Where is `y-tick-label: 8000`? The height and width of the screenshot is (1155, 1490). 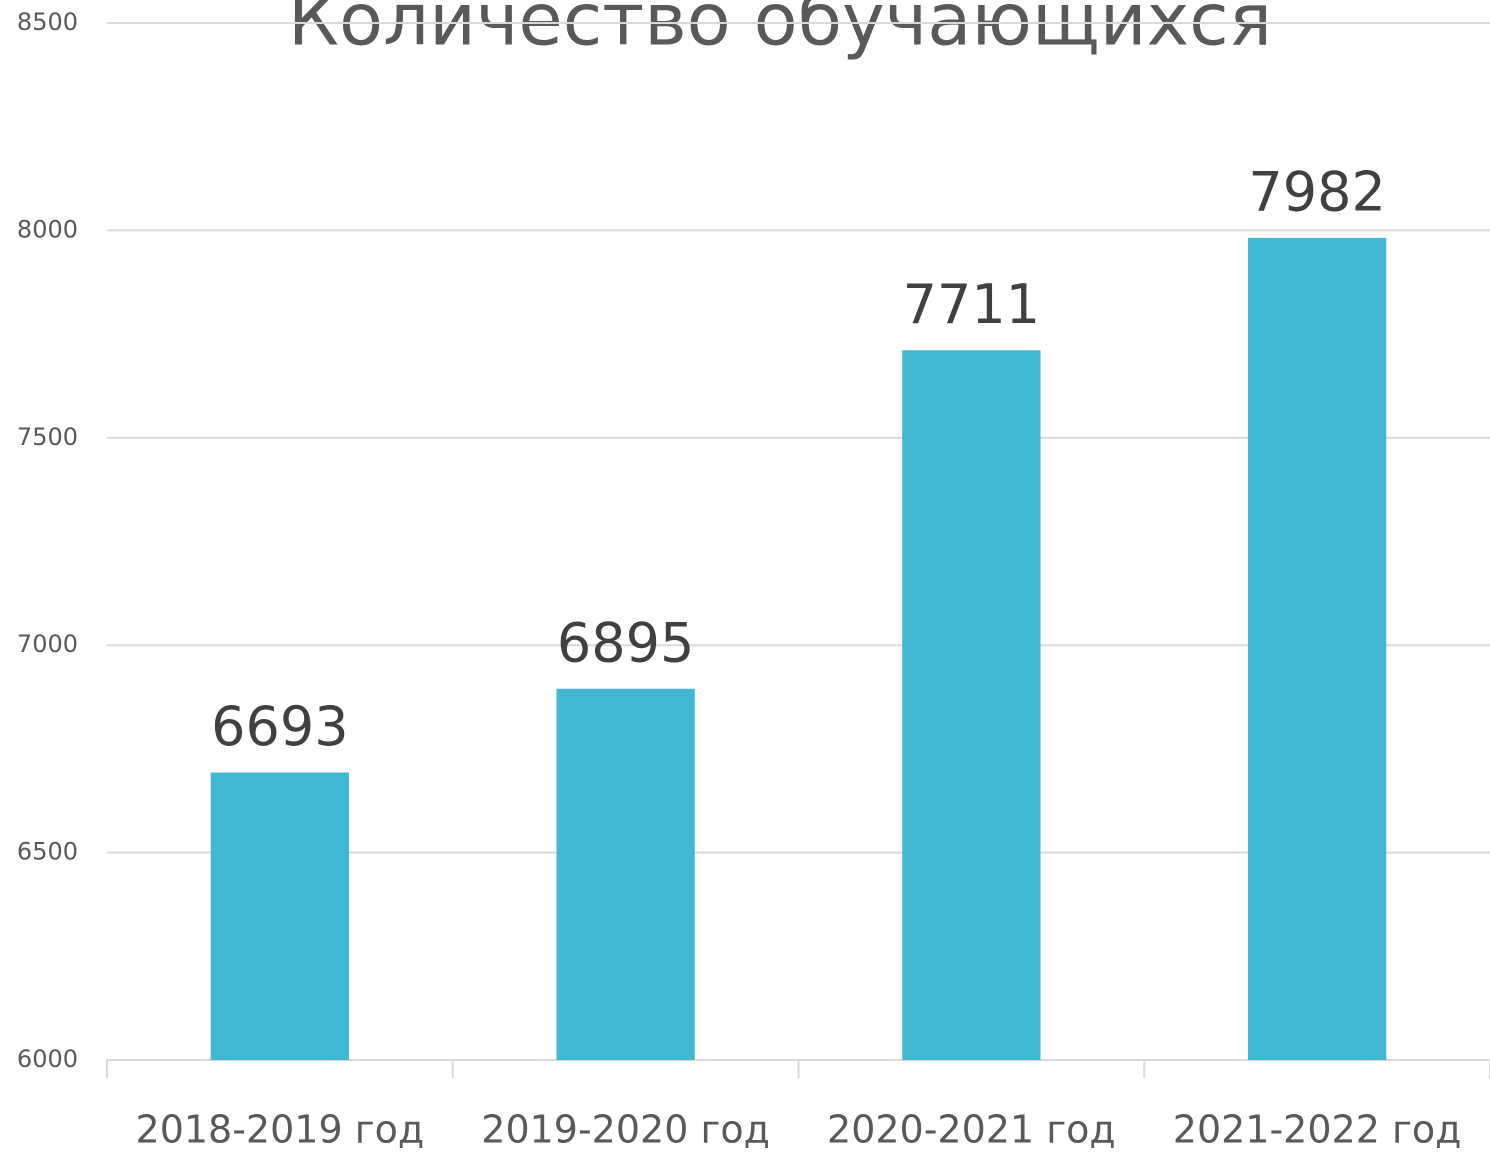
y-tick-label: 8000 is located at coordinates (47, 229).